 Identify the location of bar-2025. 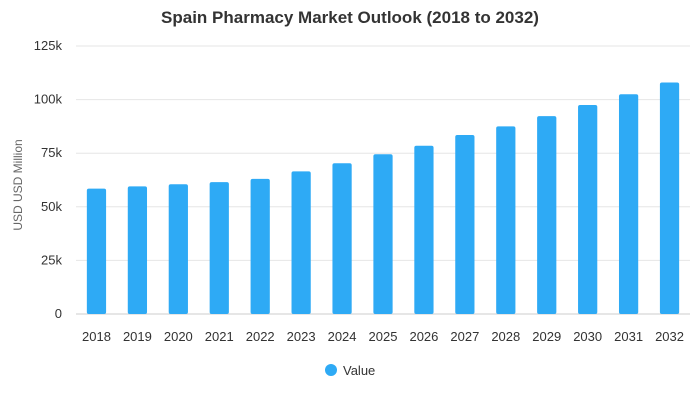
(383, 234).